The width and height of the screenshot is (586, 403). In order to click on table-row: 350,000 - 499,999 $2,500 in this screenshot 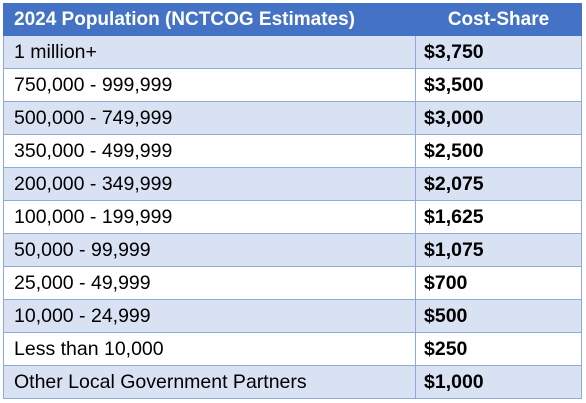, I will do `click(292, 151)`.